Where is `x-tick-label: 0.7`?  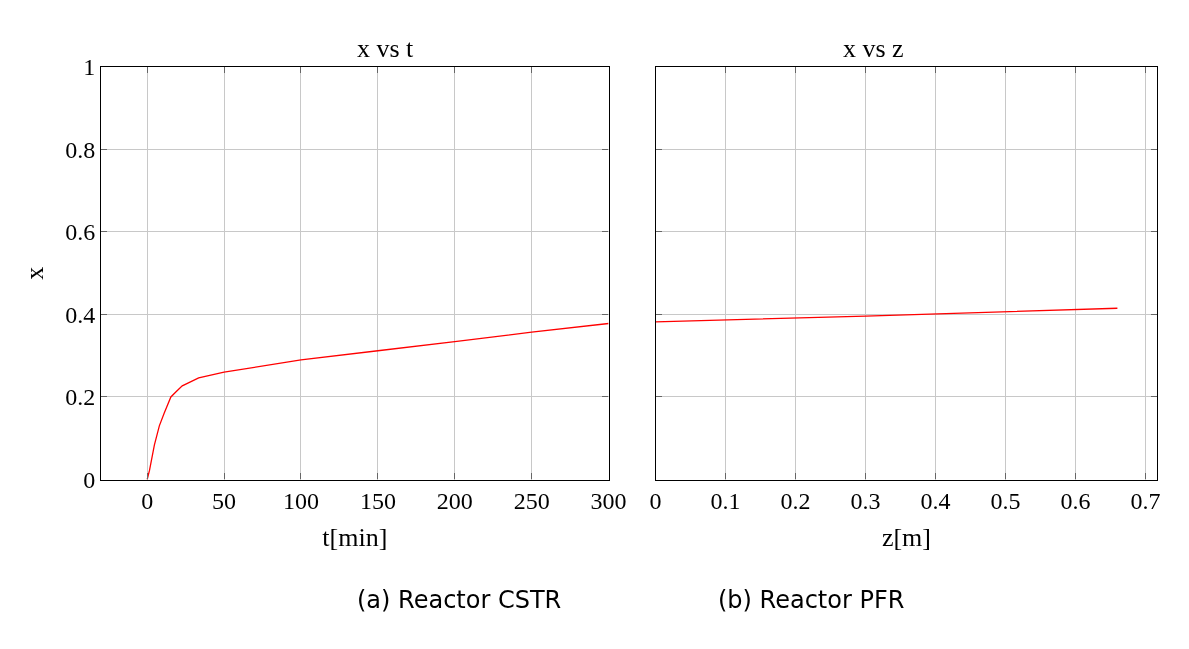 x-tick-label: 0.7 is located at coordinates (1145, 501).